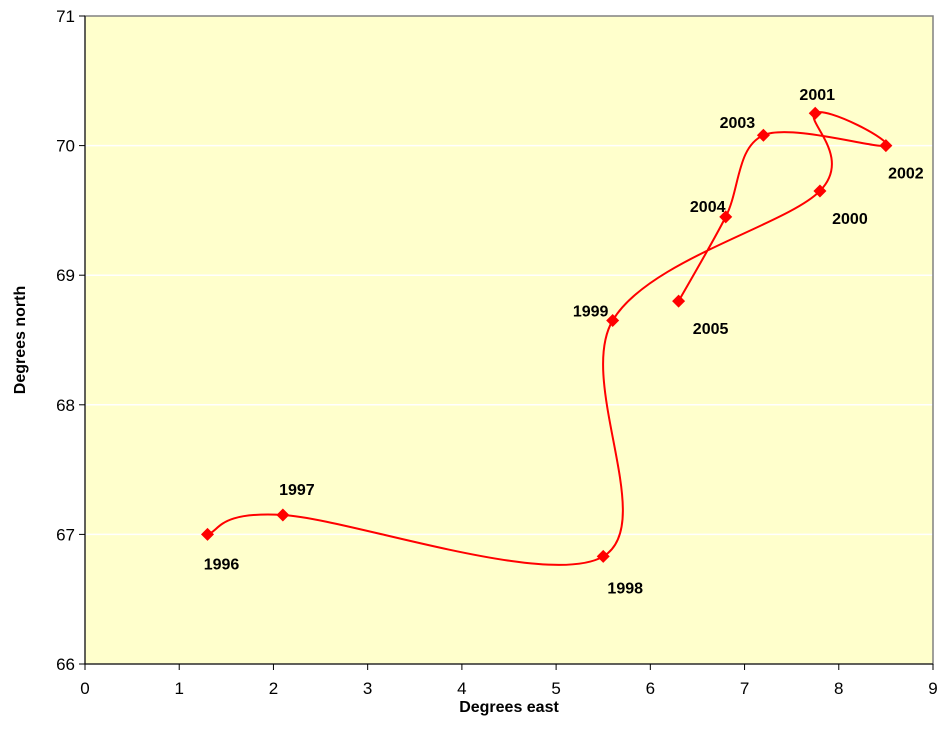 The height and width of the screenshot is (749, 943). I want to click on data-point-2002, so click(886, 146).